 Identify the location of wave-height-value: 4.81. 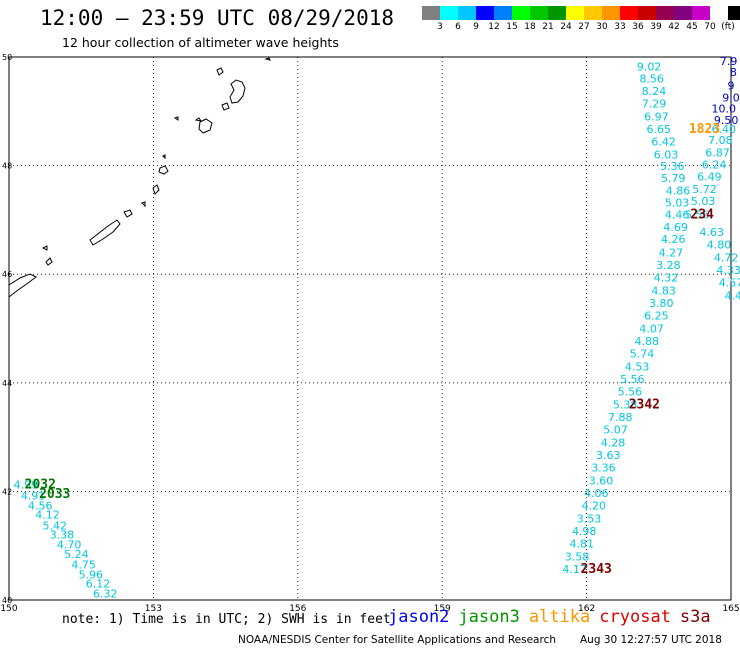
(582, 543).